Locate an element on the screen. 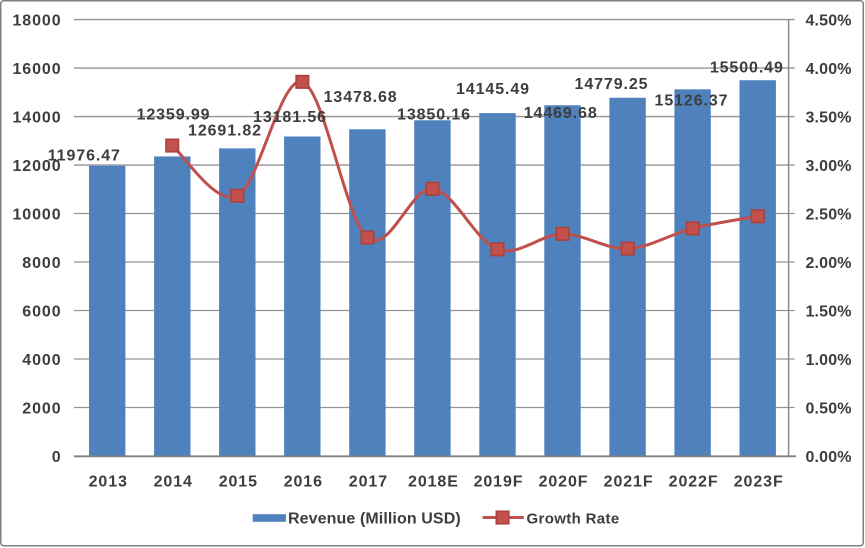  svg-text: 12359.99 is located at coordinates (174, 115).